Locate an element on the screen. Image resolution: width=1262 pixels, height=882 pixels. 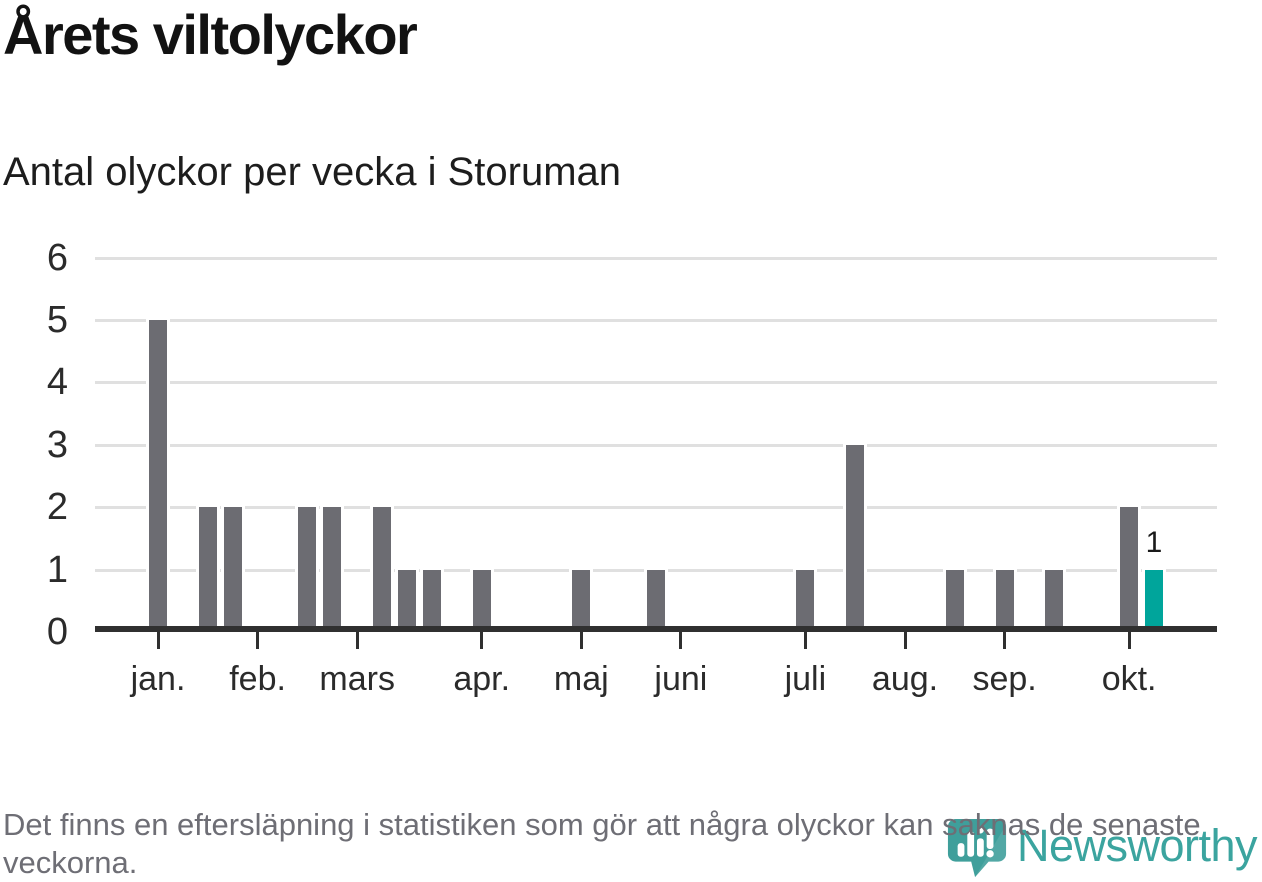
x-tick-aug is located at coordinates (905, 640).